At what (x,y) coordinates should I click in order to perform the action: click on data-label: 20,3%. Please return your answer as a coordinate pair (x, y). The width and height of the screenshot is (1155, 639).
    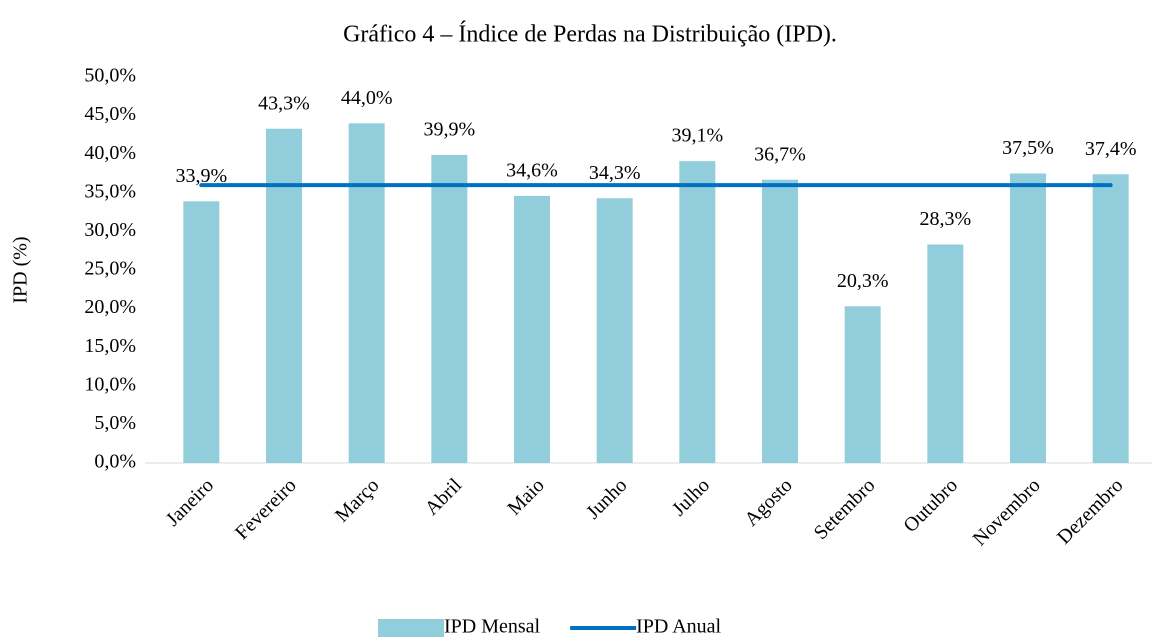
    Looking at the image, I should click on (863, 281).